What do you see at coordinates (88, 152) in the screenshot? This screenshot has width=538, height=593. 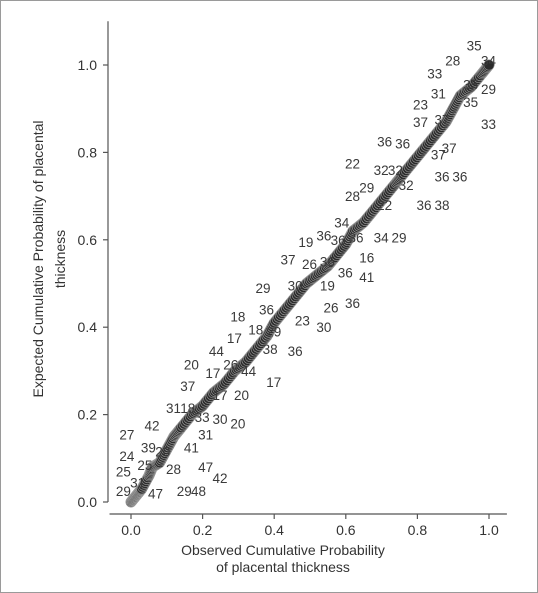 I see `y-tick-label: 0.8` at bounding box center [88, 152].